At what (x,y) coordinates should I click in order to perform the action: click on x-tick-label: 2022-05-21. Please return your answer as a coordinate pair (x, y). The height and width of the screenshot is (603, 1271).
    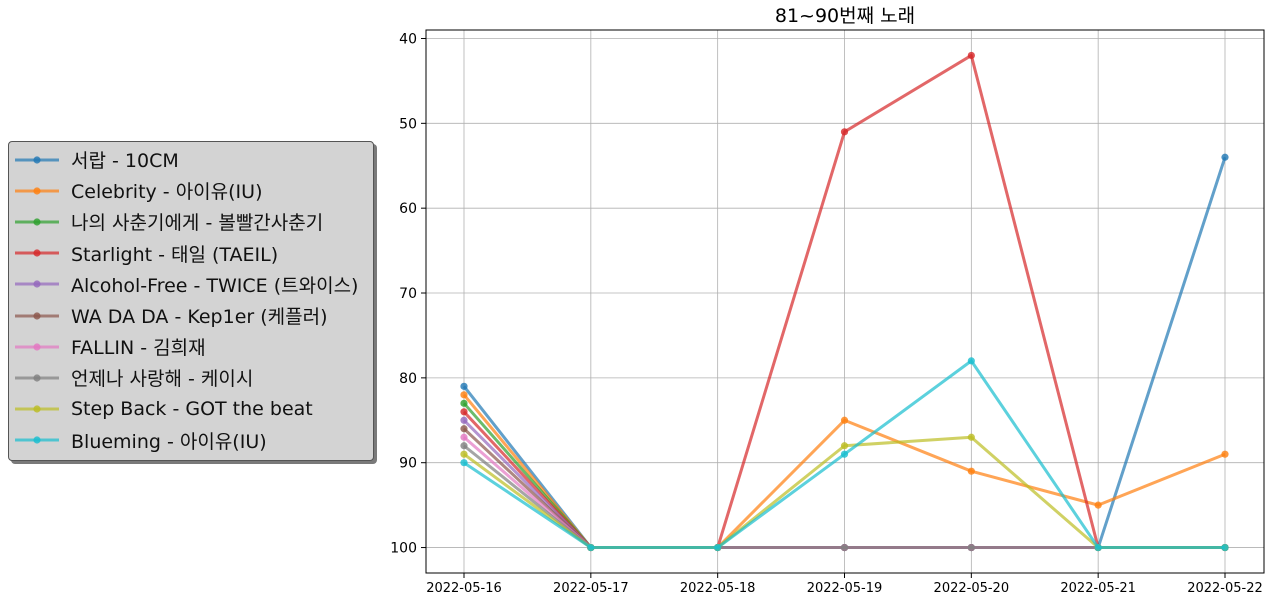
    Looking at the image, I should click on (1098, 588).